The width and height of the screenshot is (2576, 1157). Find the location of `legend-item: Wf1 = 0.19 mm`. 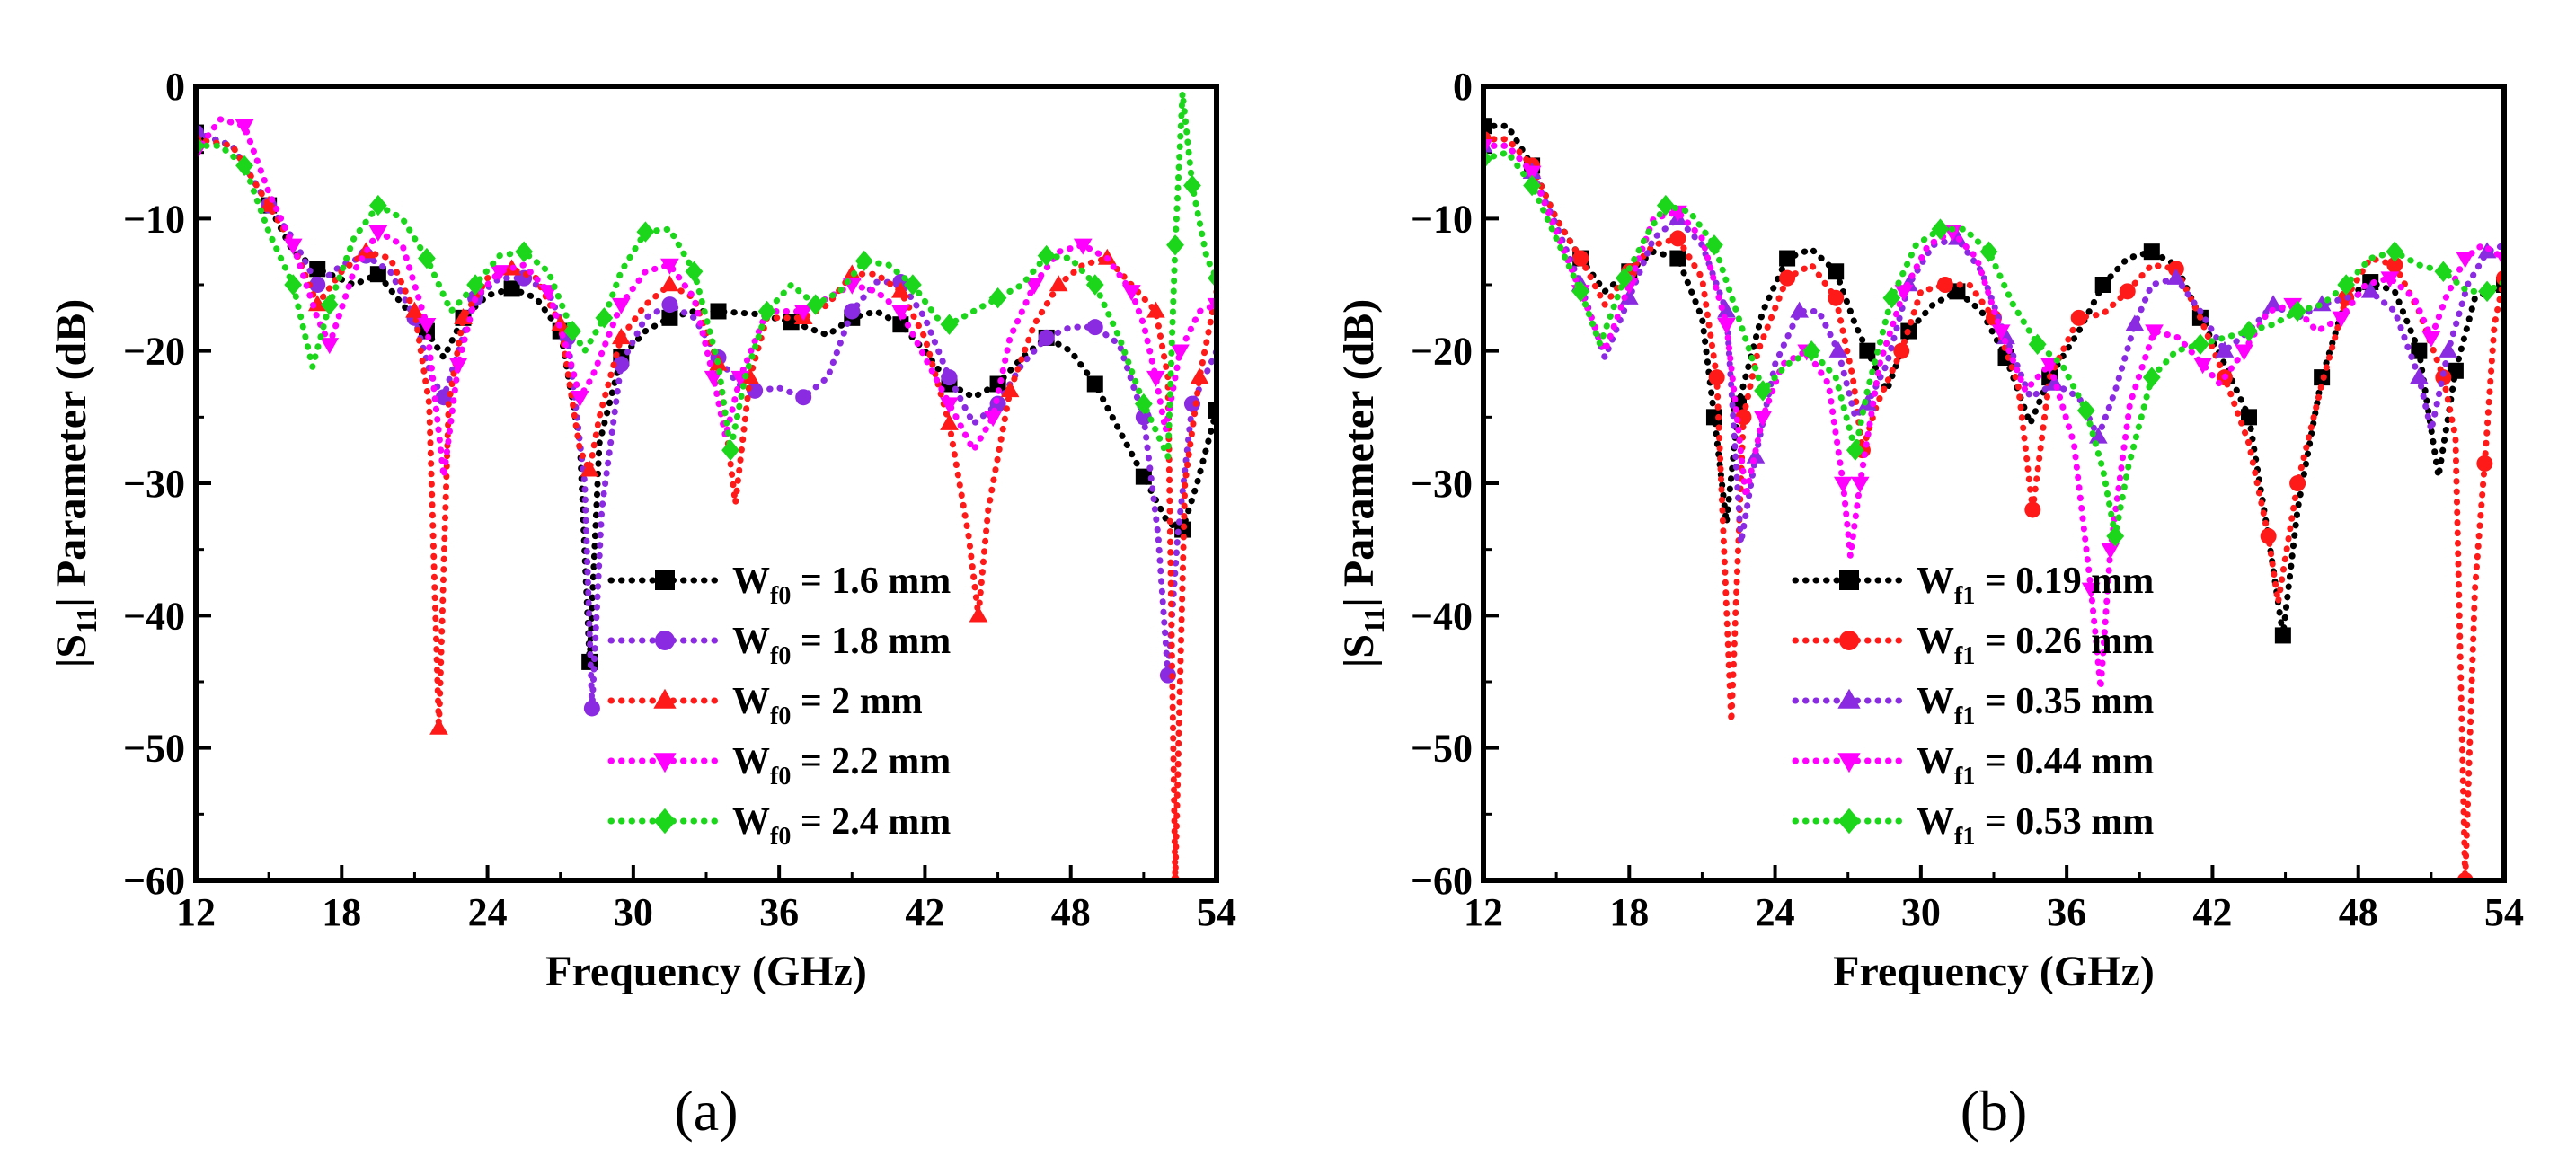

legend-item: Wf1 = 0.19 mm is located at coordinates (1973, 585).